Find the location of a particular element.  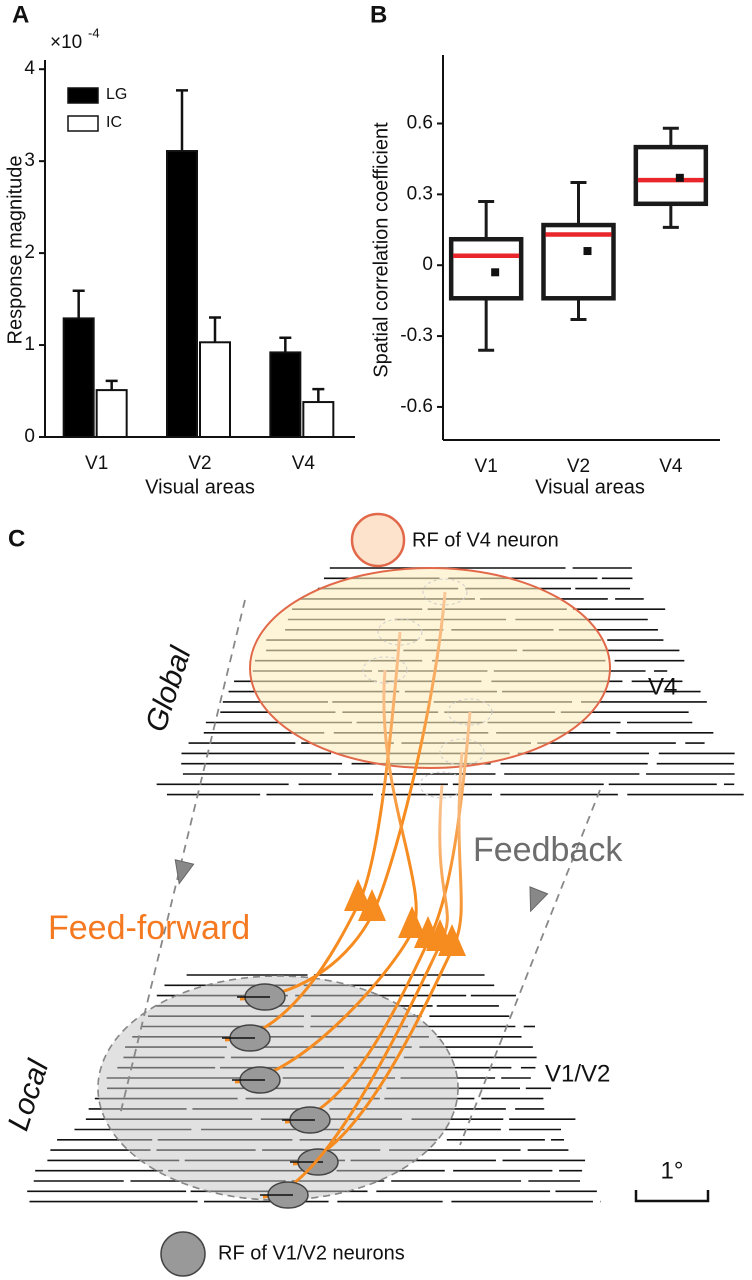

scale-label: 1° is located at coordinates (672, 1170).